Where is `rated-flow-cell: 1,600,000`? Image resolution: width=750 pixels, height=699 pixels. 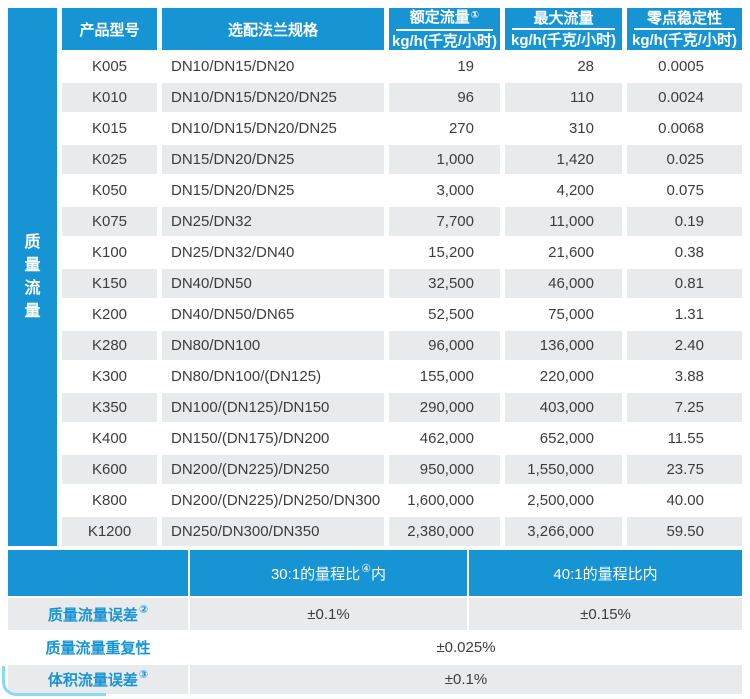 rated-flow-cell: 1,600,000 is located at coordinates (444, 500).